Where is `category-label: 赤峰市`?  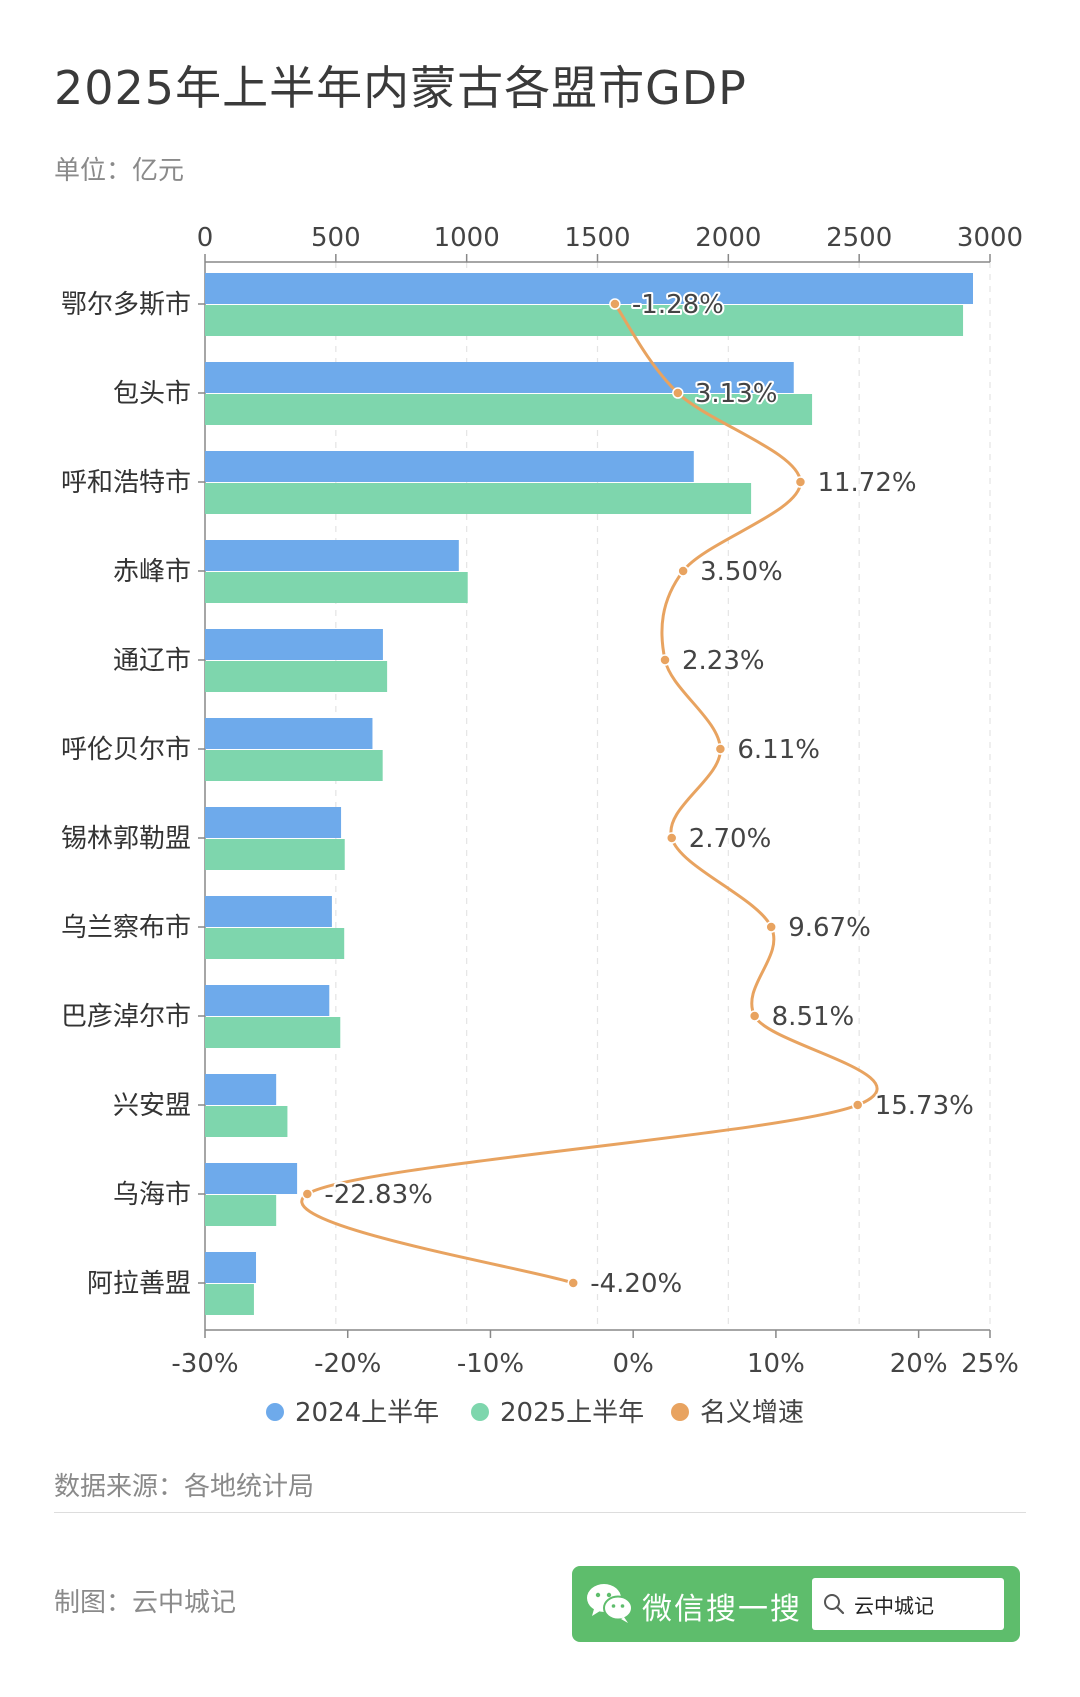
category-label: 赤峰市 is located at coordinates (152, 572).